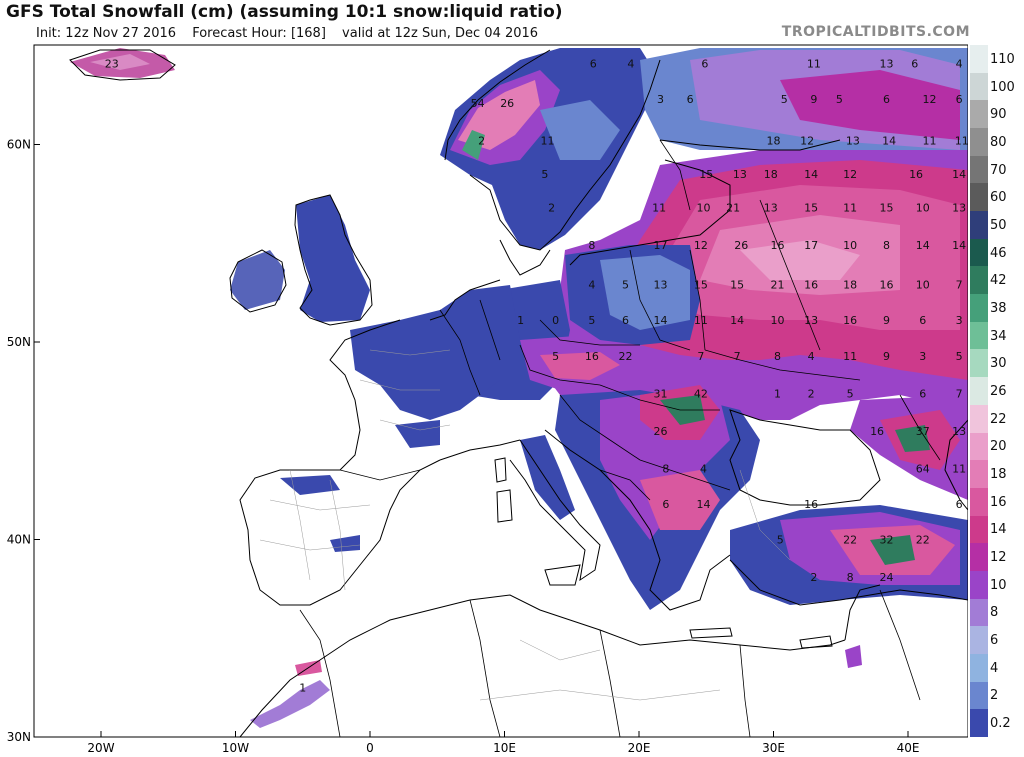  What do you see at coordinates (811, 393) in the screenshot?
I see `snowfall-value-label: 2` at bounding box center [811, 393].